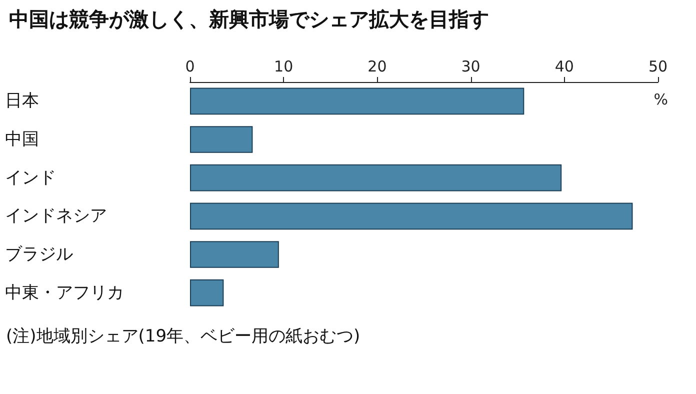 The width and height of the screenshot is (696, 394). I want to click on x-tick-label: 40, so click(564, 67).